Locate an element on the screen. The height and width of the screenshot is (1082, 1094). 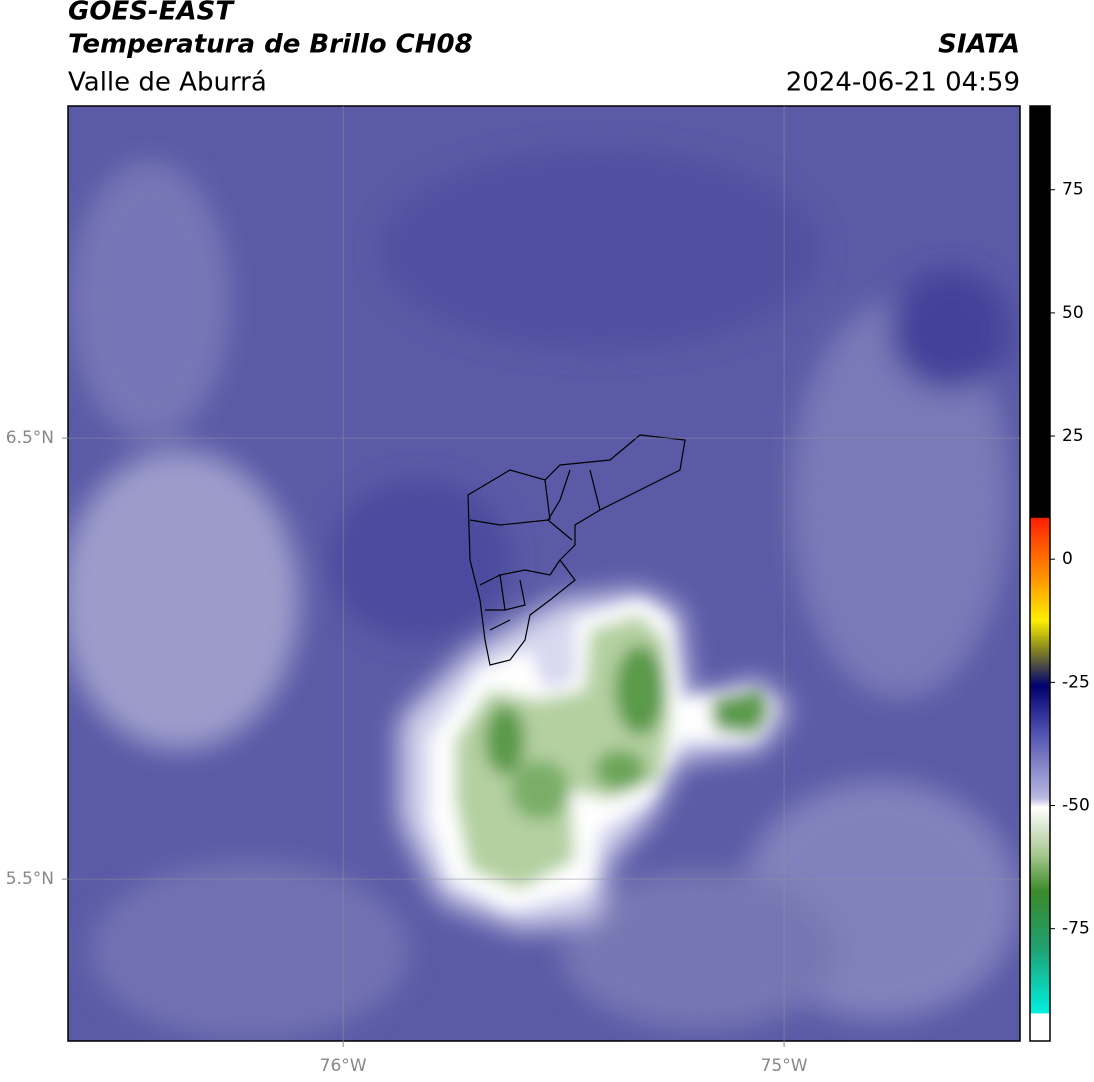
region: Valle de Aburrá is located at coordinates (167, 83).